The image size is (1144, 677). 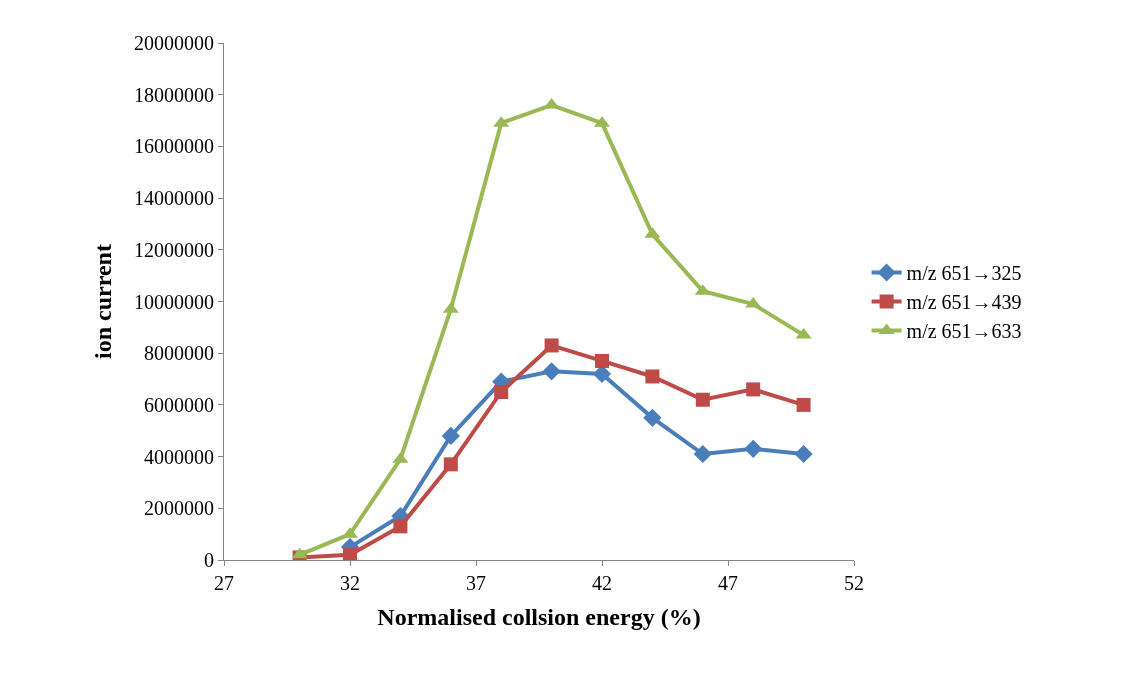 What do you see at coordinates (964, 302) in the screenshot?
I see `legend-label: m/z 651→439` at bounding box center [964, 302].